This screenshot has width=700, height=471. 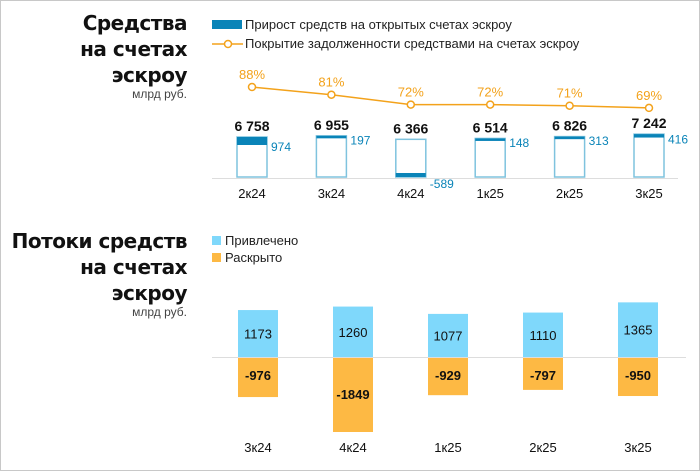 What do you see at coordinates (570, 93) in the screenshot?
I see `coverage-label: 71%` at bounding box center [570, 93].